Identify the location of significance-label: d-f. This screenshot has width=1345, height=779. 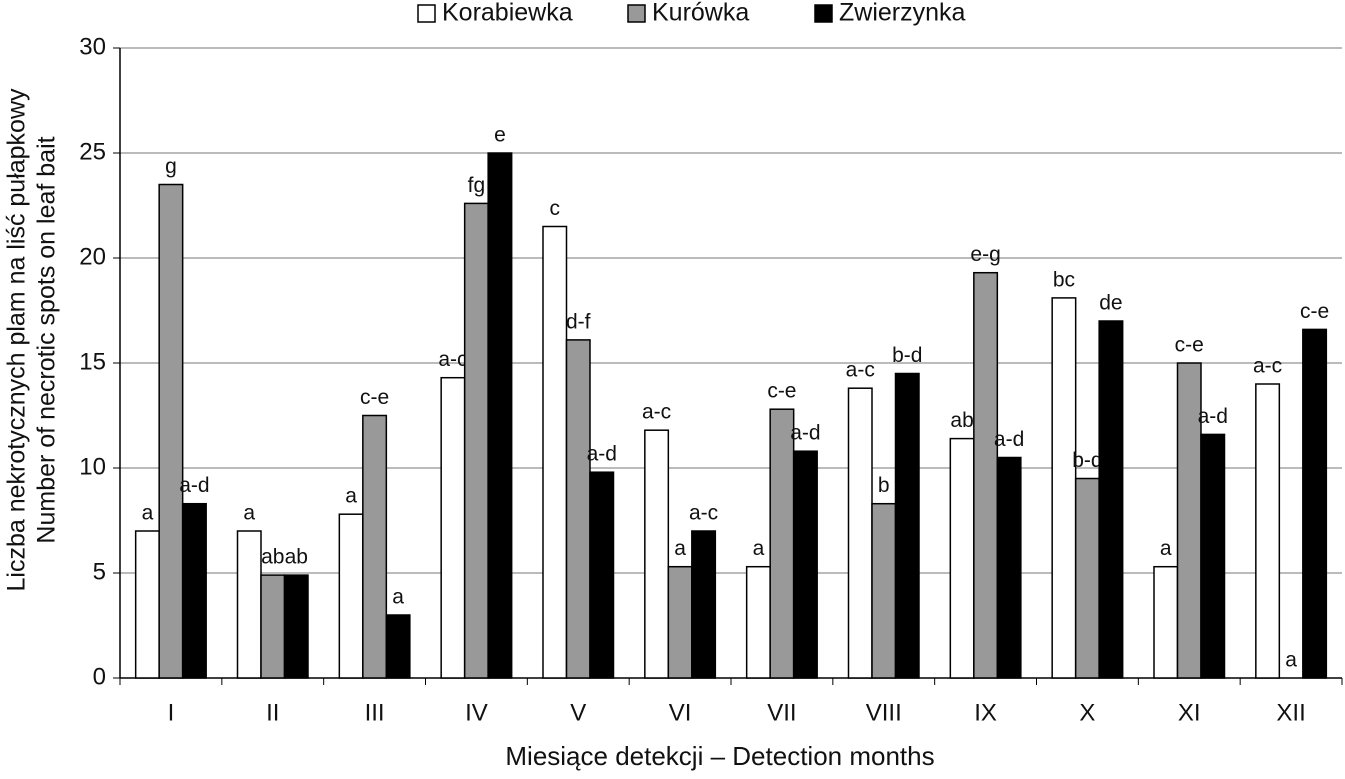
(578, 321).